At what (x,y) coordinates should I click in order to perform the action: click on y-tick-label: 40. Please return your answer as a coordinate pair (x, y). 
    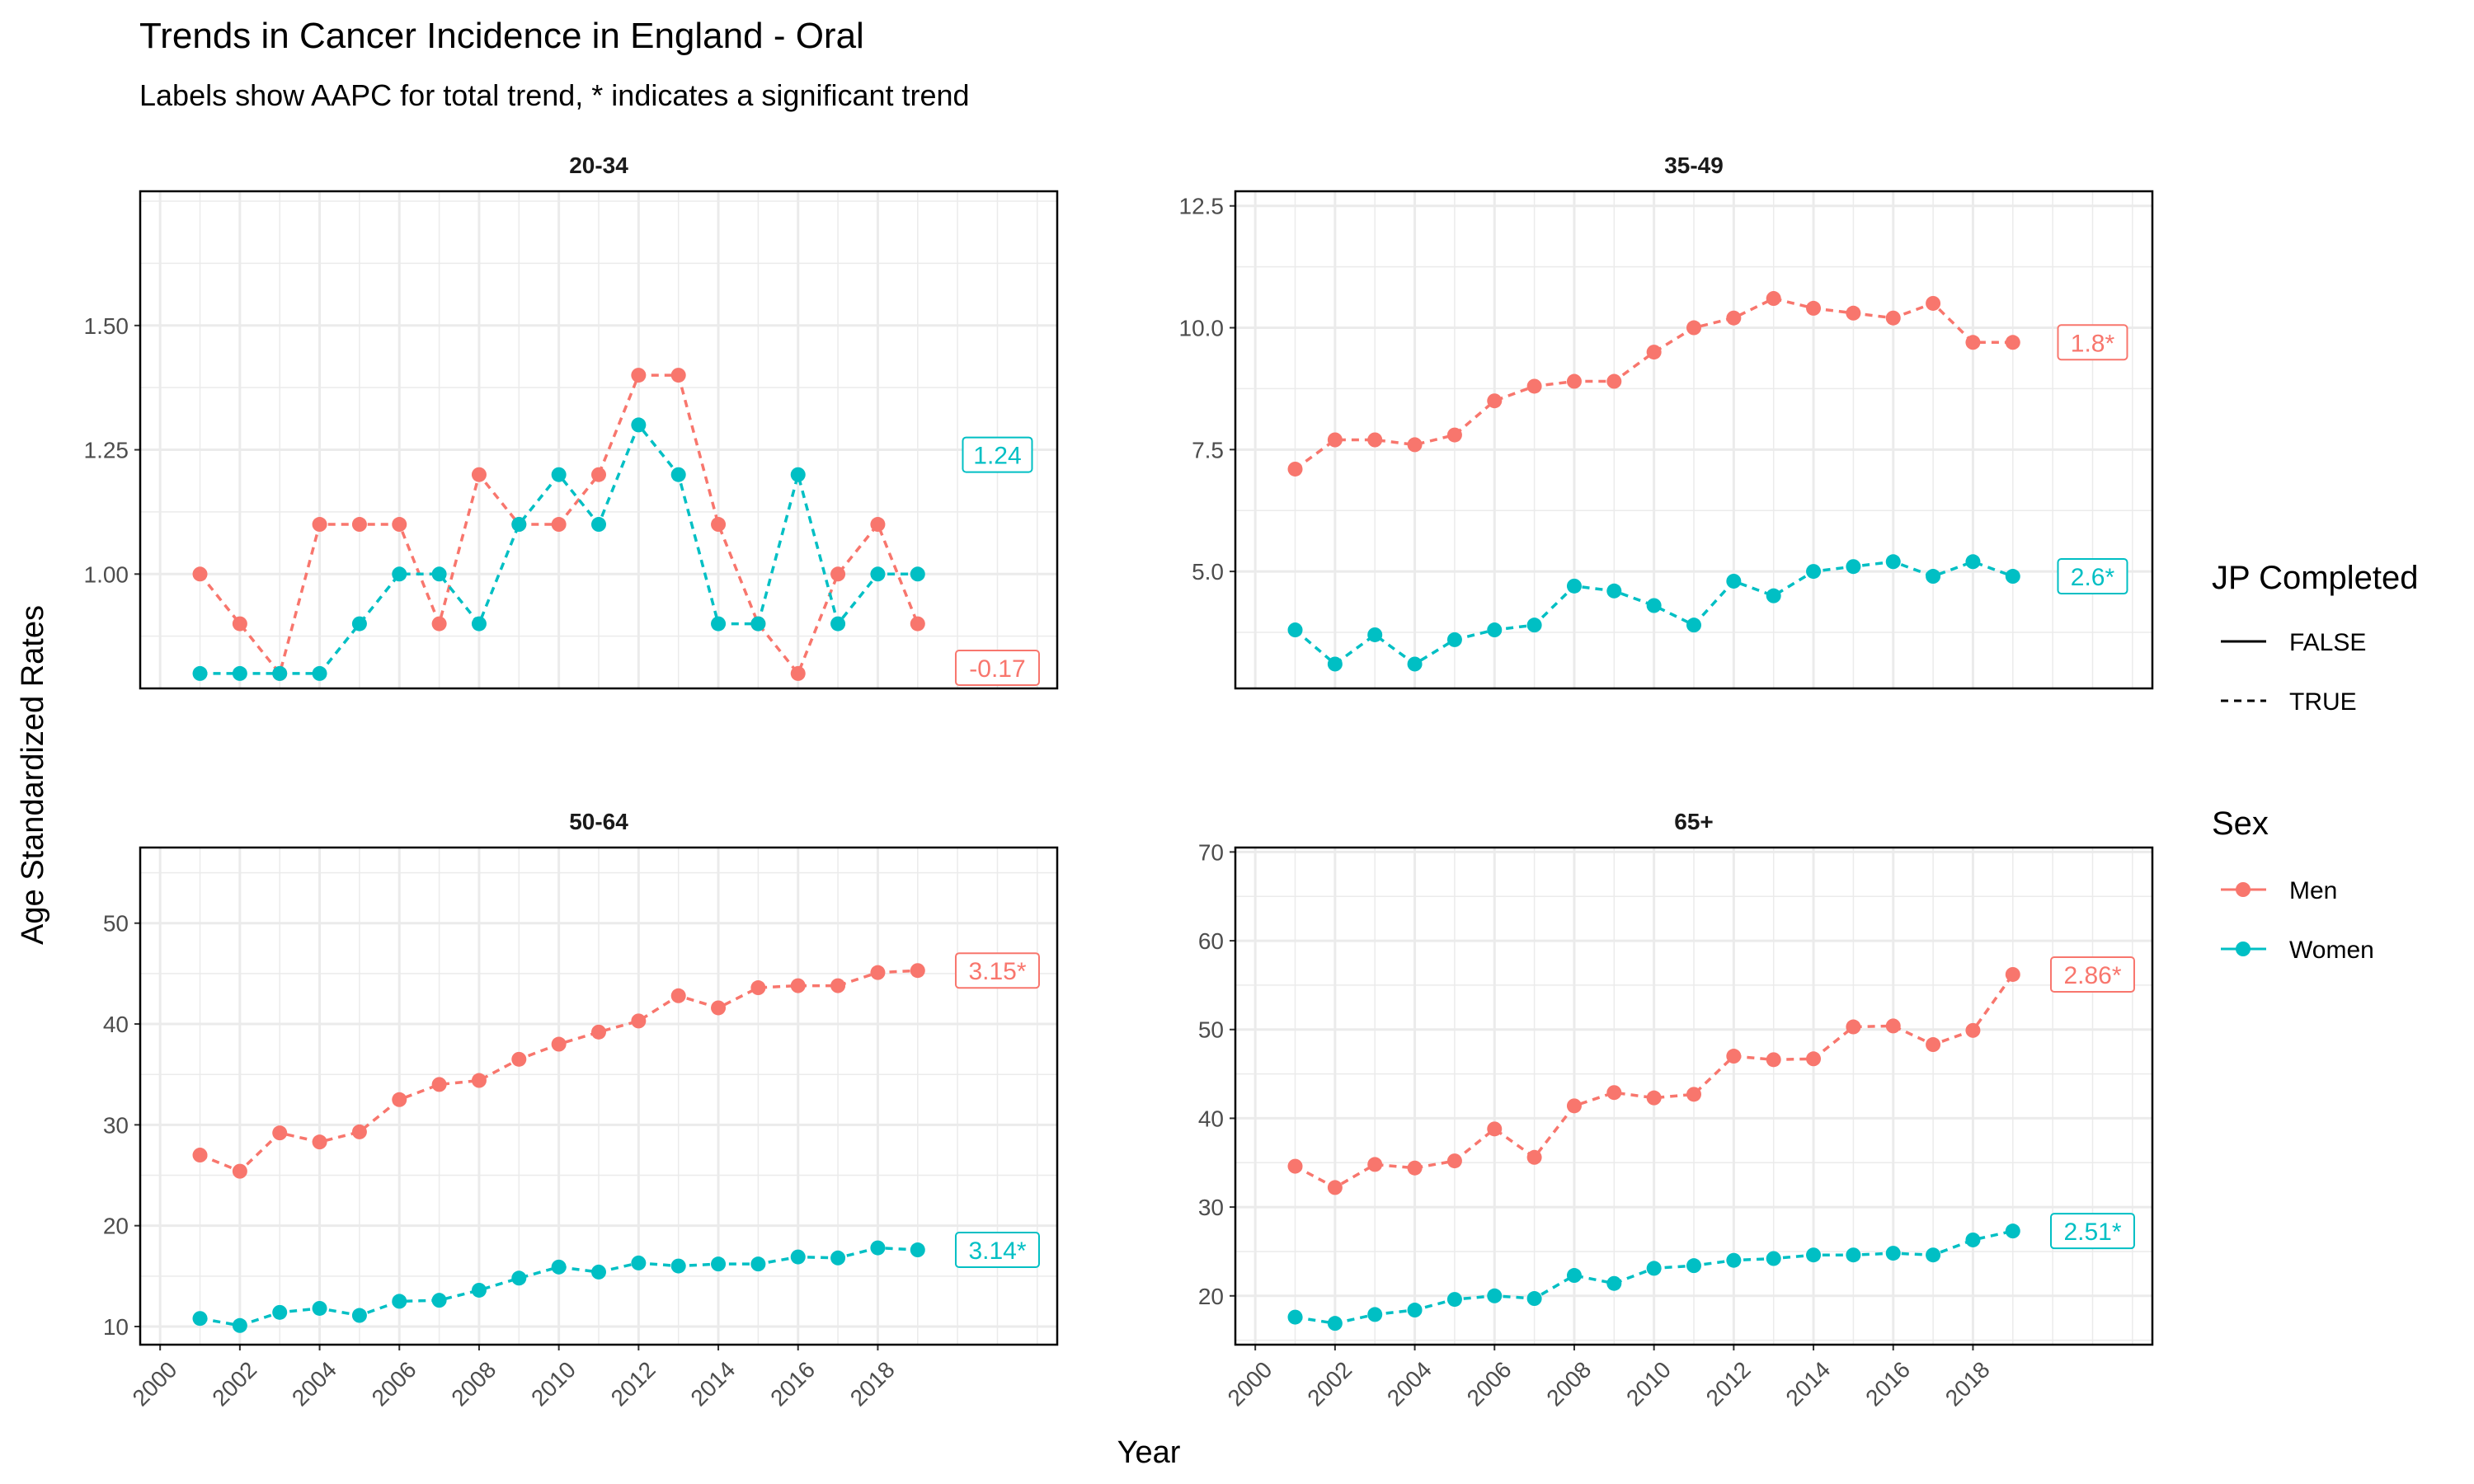
    Looking at the image, I should click on (1211, 1118).